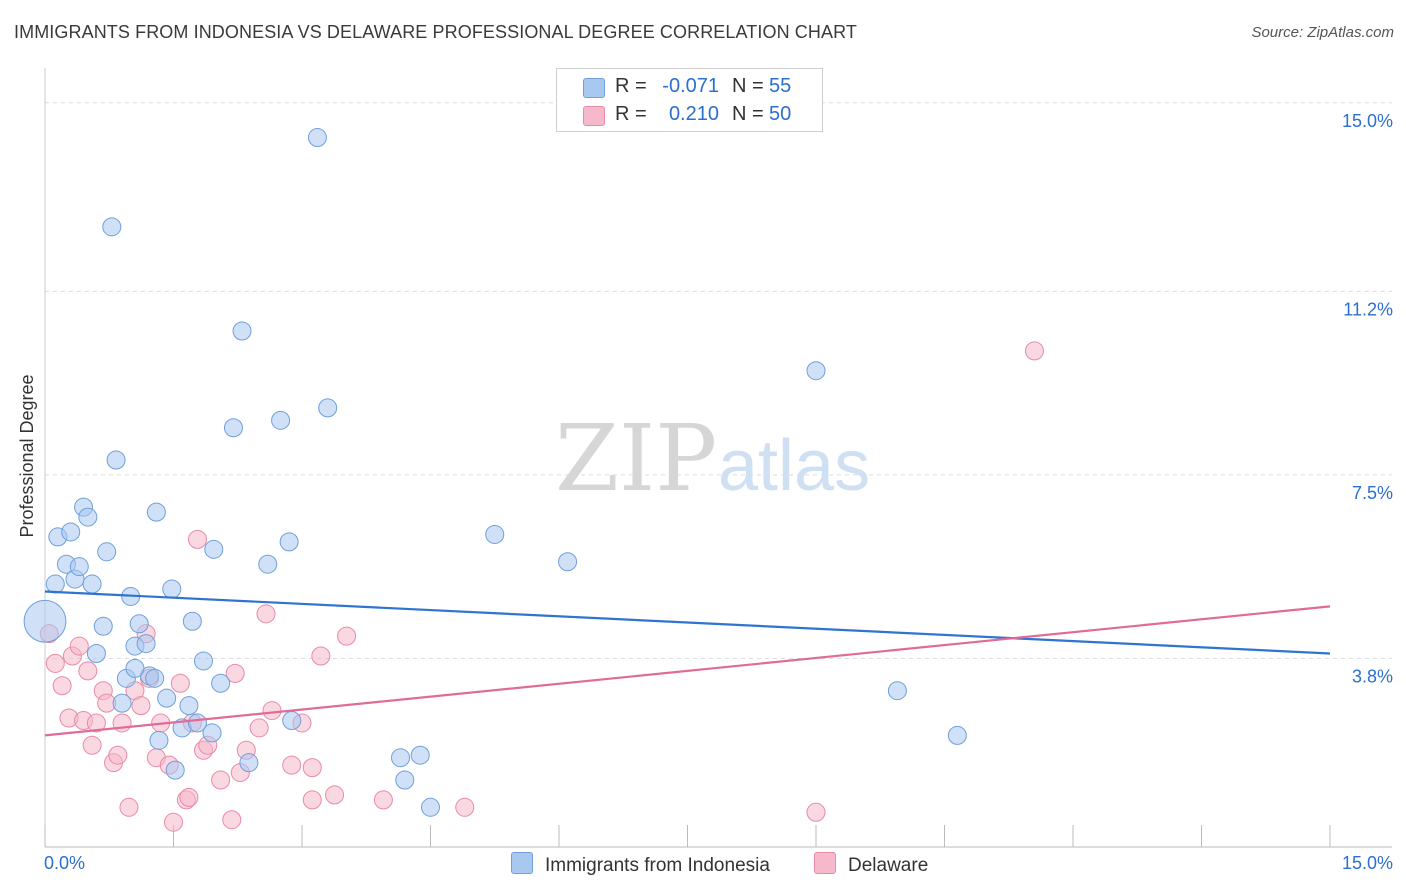  I want to click on watermark: ZIP atlas, so click(712, 458).